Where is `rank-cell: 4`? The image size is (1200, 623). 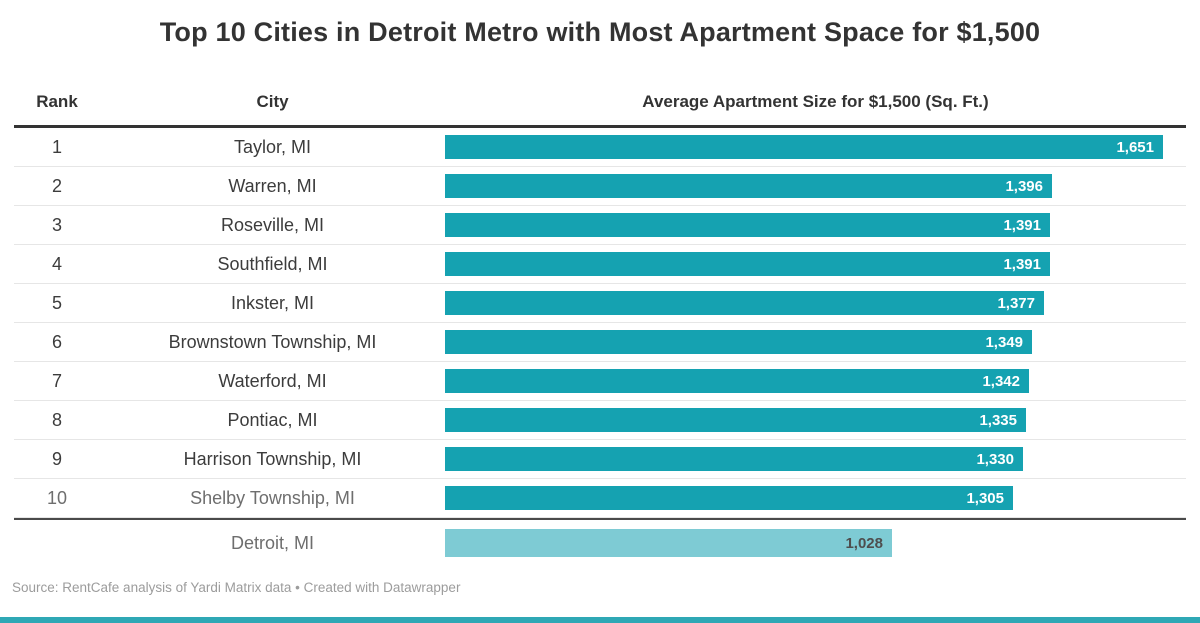 rank-cell: 4 is located at coordinates (56, 263).